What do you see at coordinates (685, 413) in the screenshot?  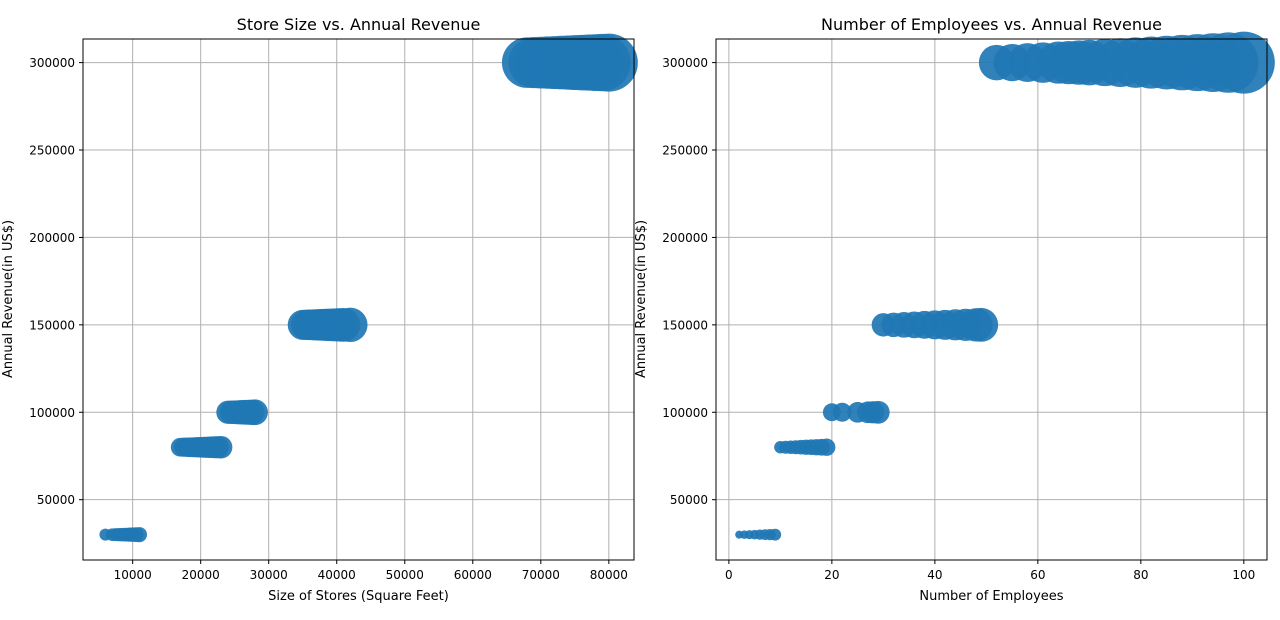 I see `right-ytick-label: 100000` at bounding box center [685, 413].